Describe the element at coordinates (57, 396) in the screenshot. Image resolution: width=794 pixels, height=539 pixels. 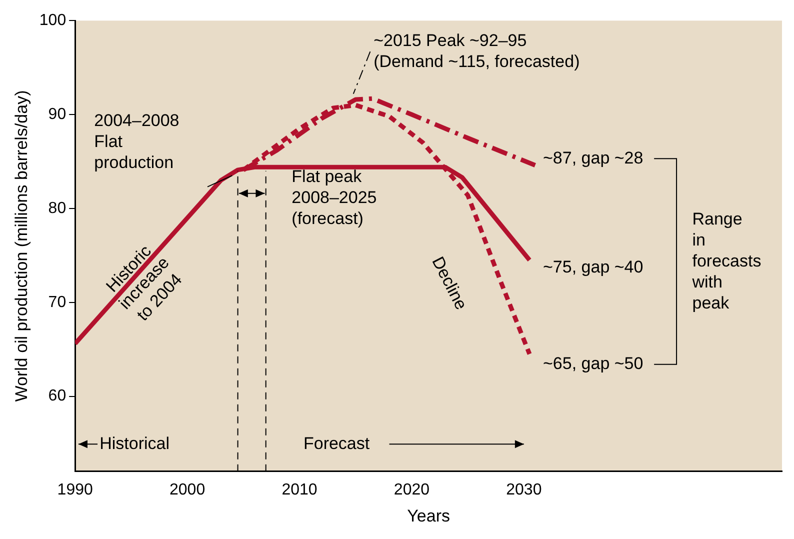
I see `y-tick-label: 60` at that location.